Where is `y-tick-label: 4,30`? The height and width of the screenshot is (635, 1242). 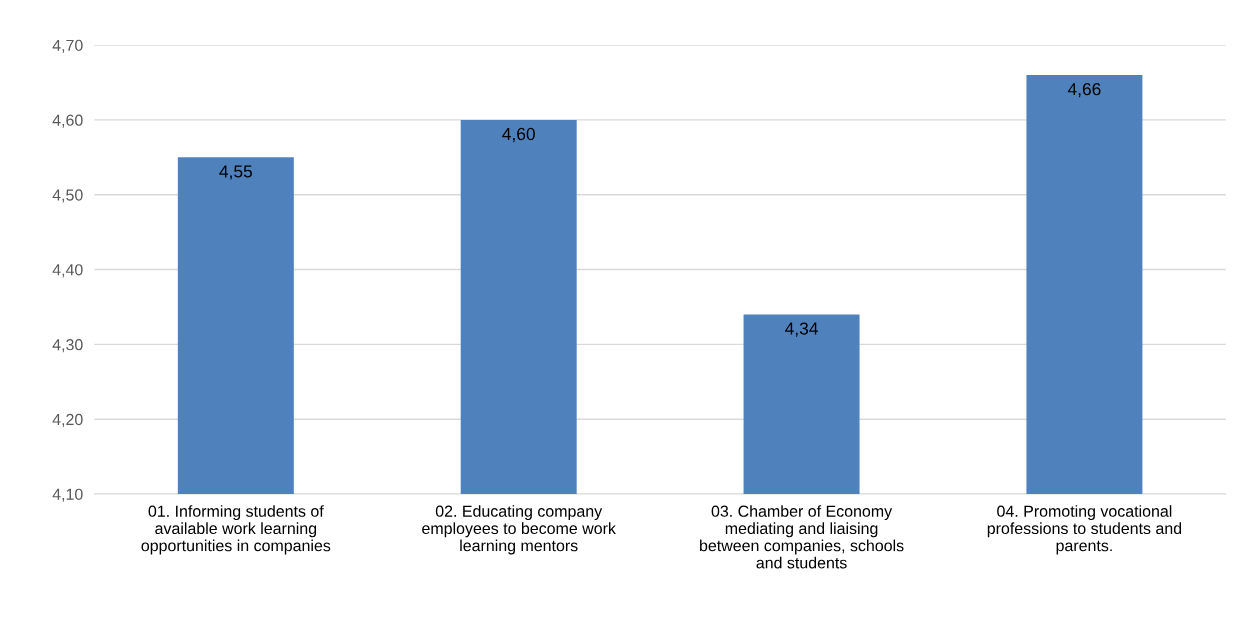 y-tick-label: 4,30 is located at coordinates (67, 346).